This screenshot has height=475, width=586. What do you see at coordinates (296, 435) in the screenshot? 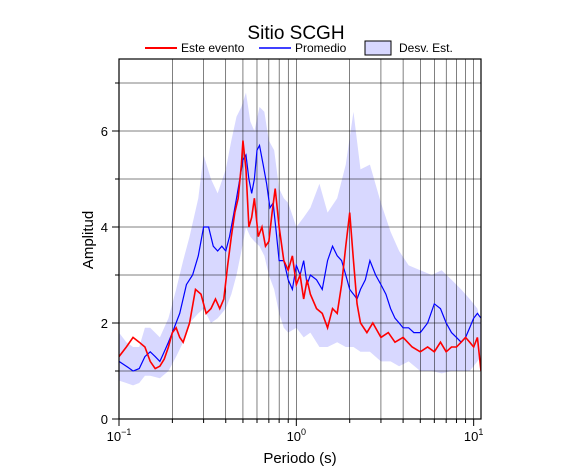
I see `x-tick-label: 10⁰` at bounding box center [296, 435].